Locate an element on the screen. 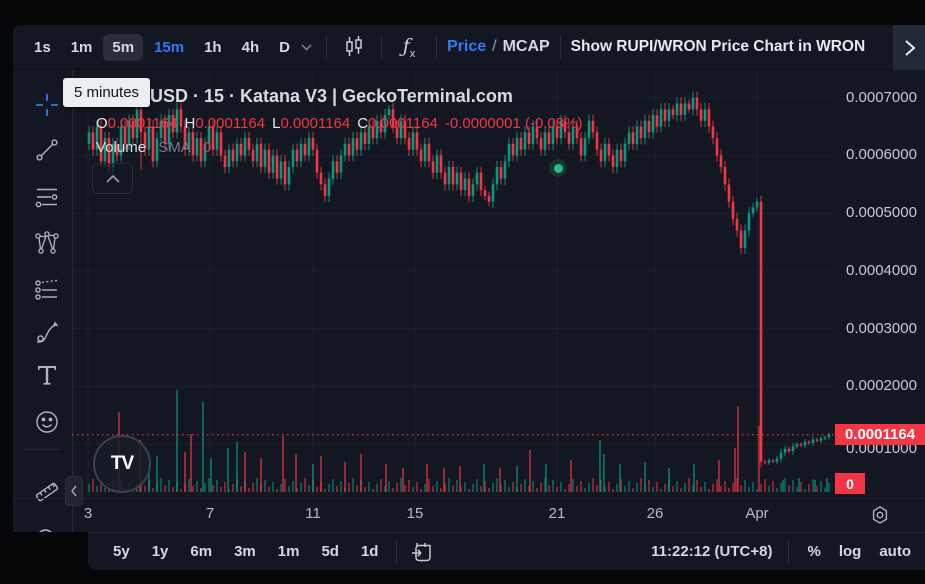 The width and height of the screenshot is (925, 584). show-chart-in-wron-button: Show RUPI/WRON Price Chart in WRON is located at coordinates (718, 46).